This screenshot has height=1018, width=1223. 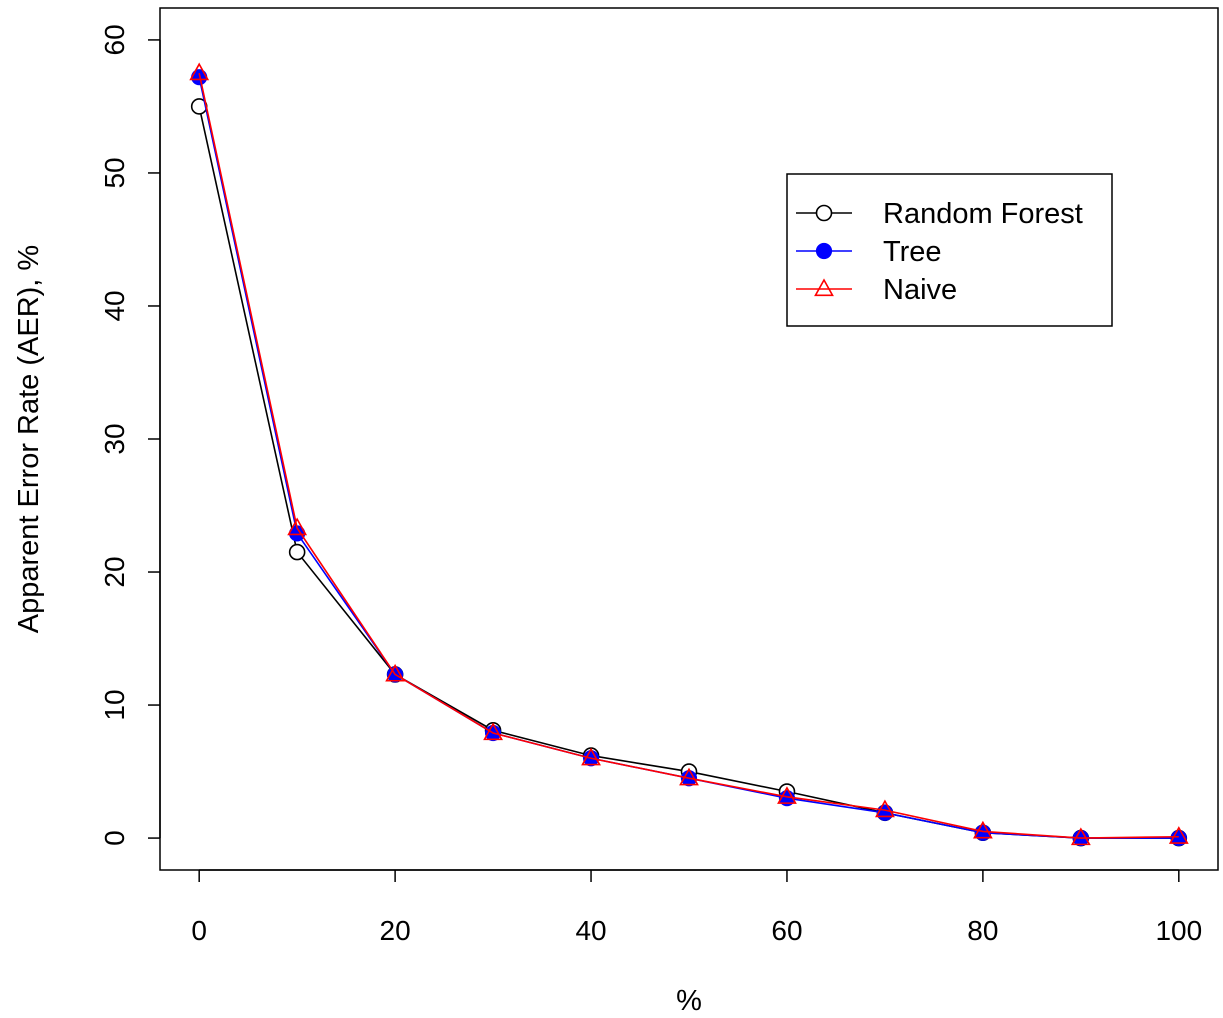 I want to click on x-tick-label: 40, so click(x=590, y=930).